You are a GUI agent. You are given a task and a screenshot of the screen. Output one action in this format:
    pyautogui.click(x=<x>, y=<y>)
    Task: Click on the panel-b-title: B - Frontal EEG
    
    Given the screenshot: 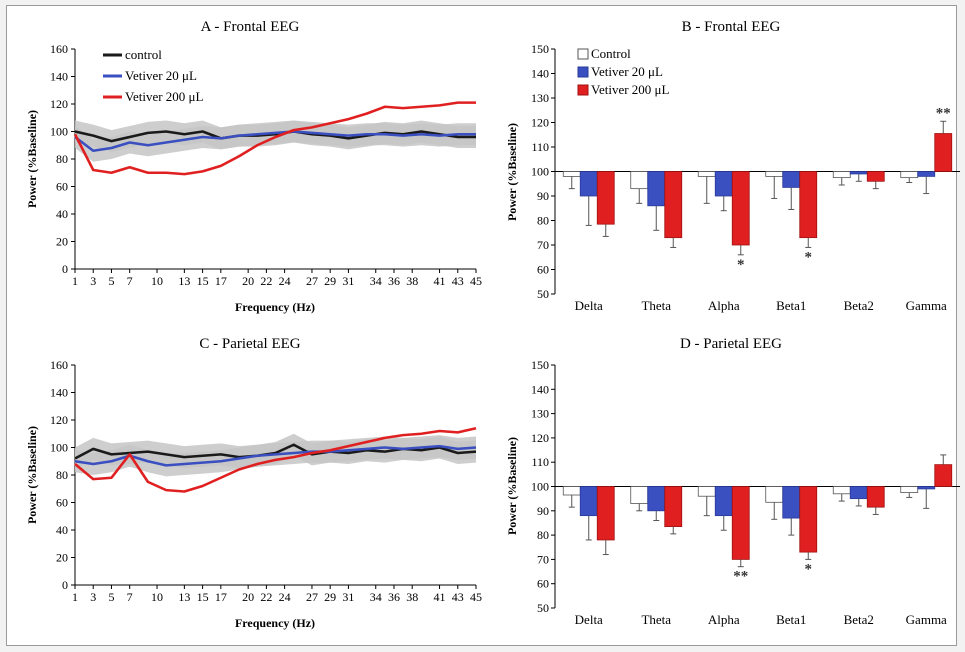 What is the action you would take?
    pyautogui.click(x=731, y=27)
    